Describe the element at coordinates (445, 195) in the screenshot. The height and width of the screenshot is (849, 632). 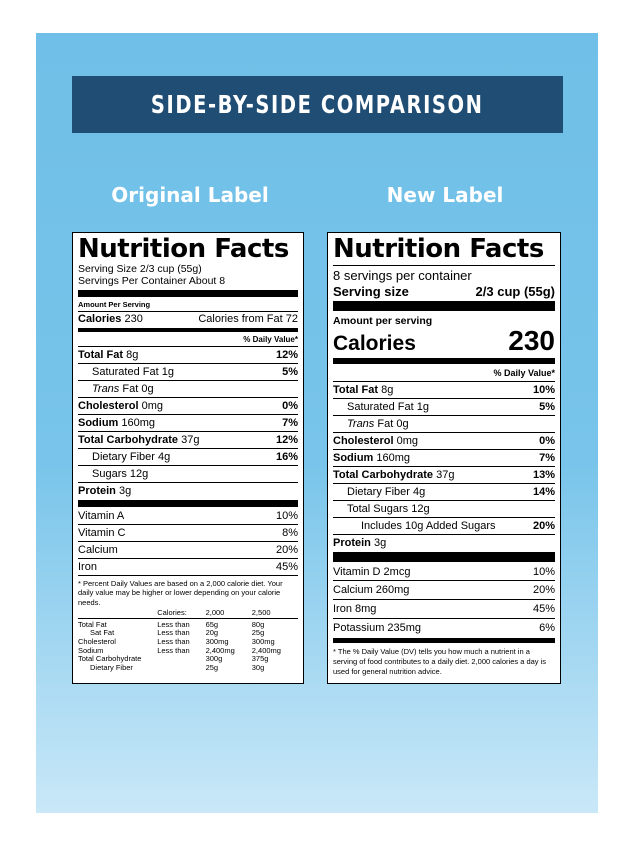
I see `new-label-heading: New Label` at that location.